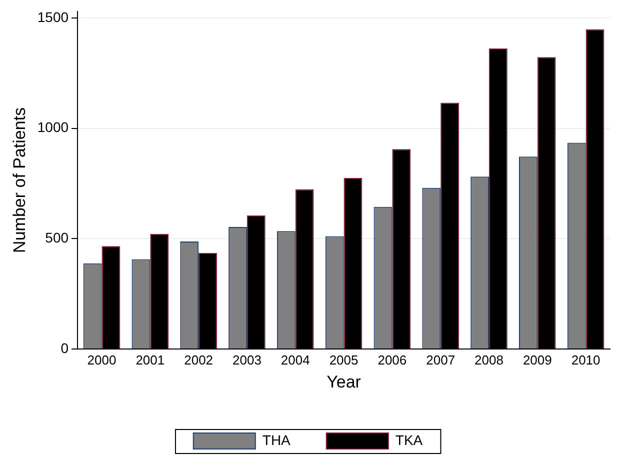 The height and width of the screenshot is (467, 622). I want to click on x-tick-label: 2008, so click(489, 360).